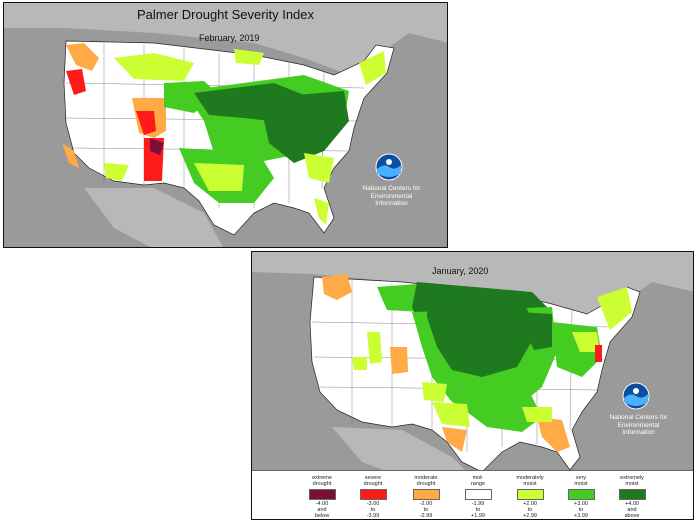 The image size is (696, 522). I want to click on legend-label: severe drought, so click(373, 481).